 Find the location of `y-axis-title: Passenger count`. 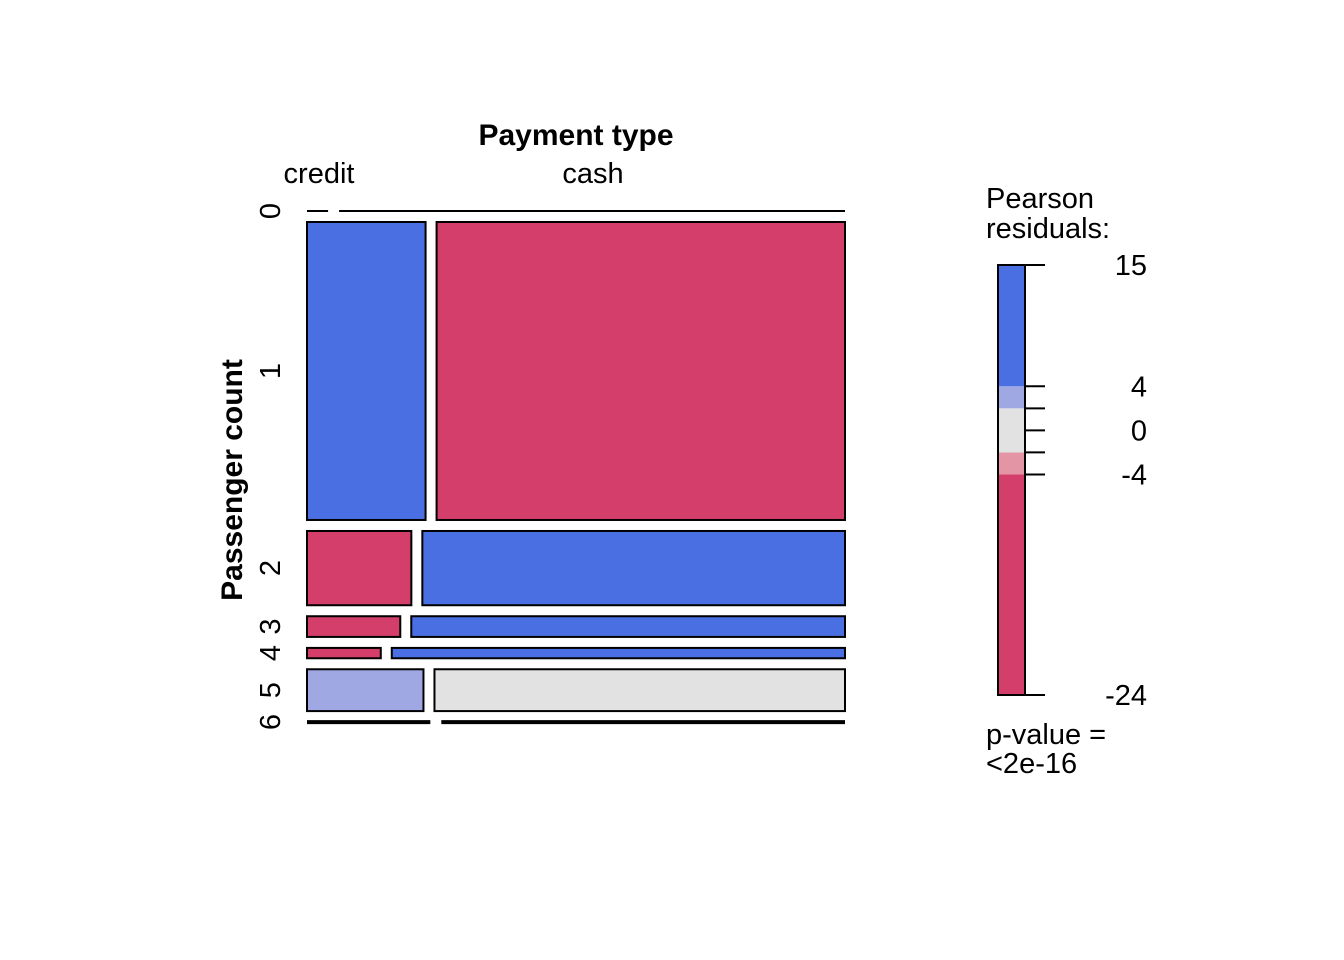

y-axis-title: Passenger count is located at coordinates (232, 480).